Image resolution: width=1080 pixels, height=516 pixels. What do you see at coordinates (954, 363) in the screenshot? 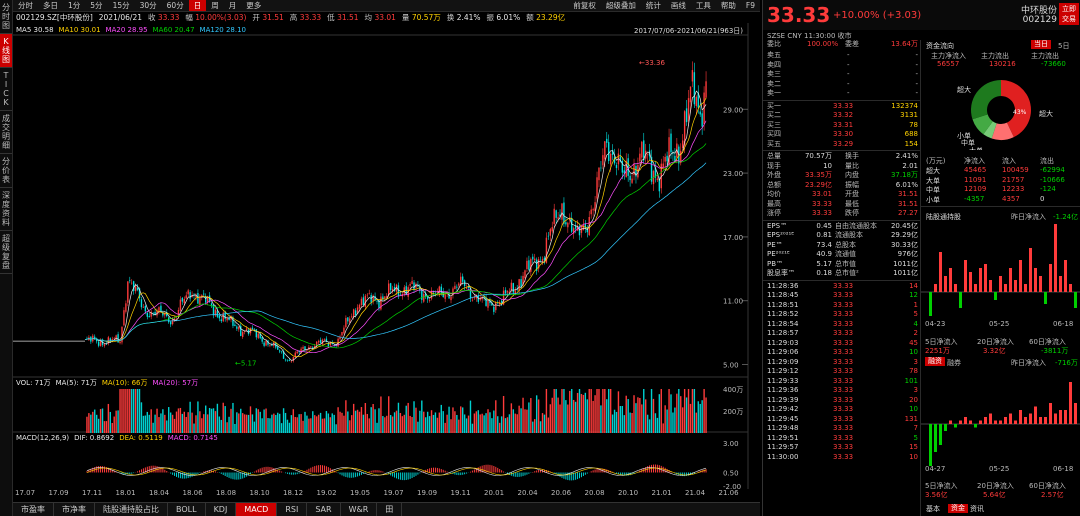
I see `margin-short-tab: 融券` at bounding box center [954, 363].